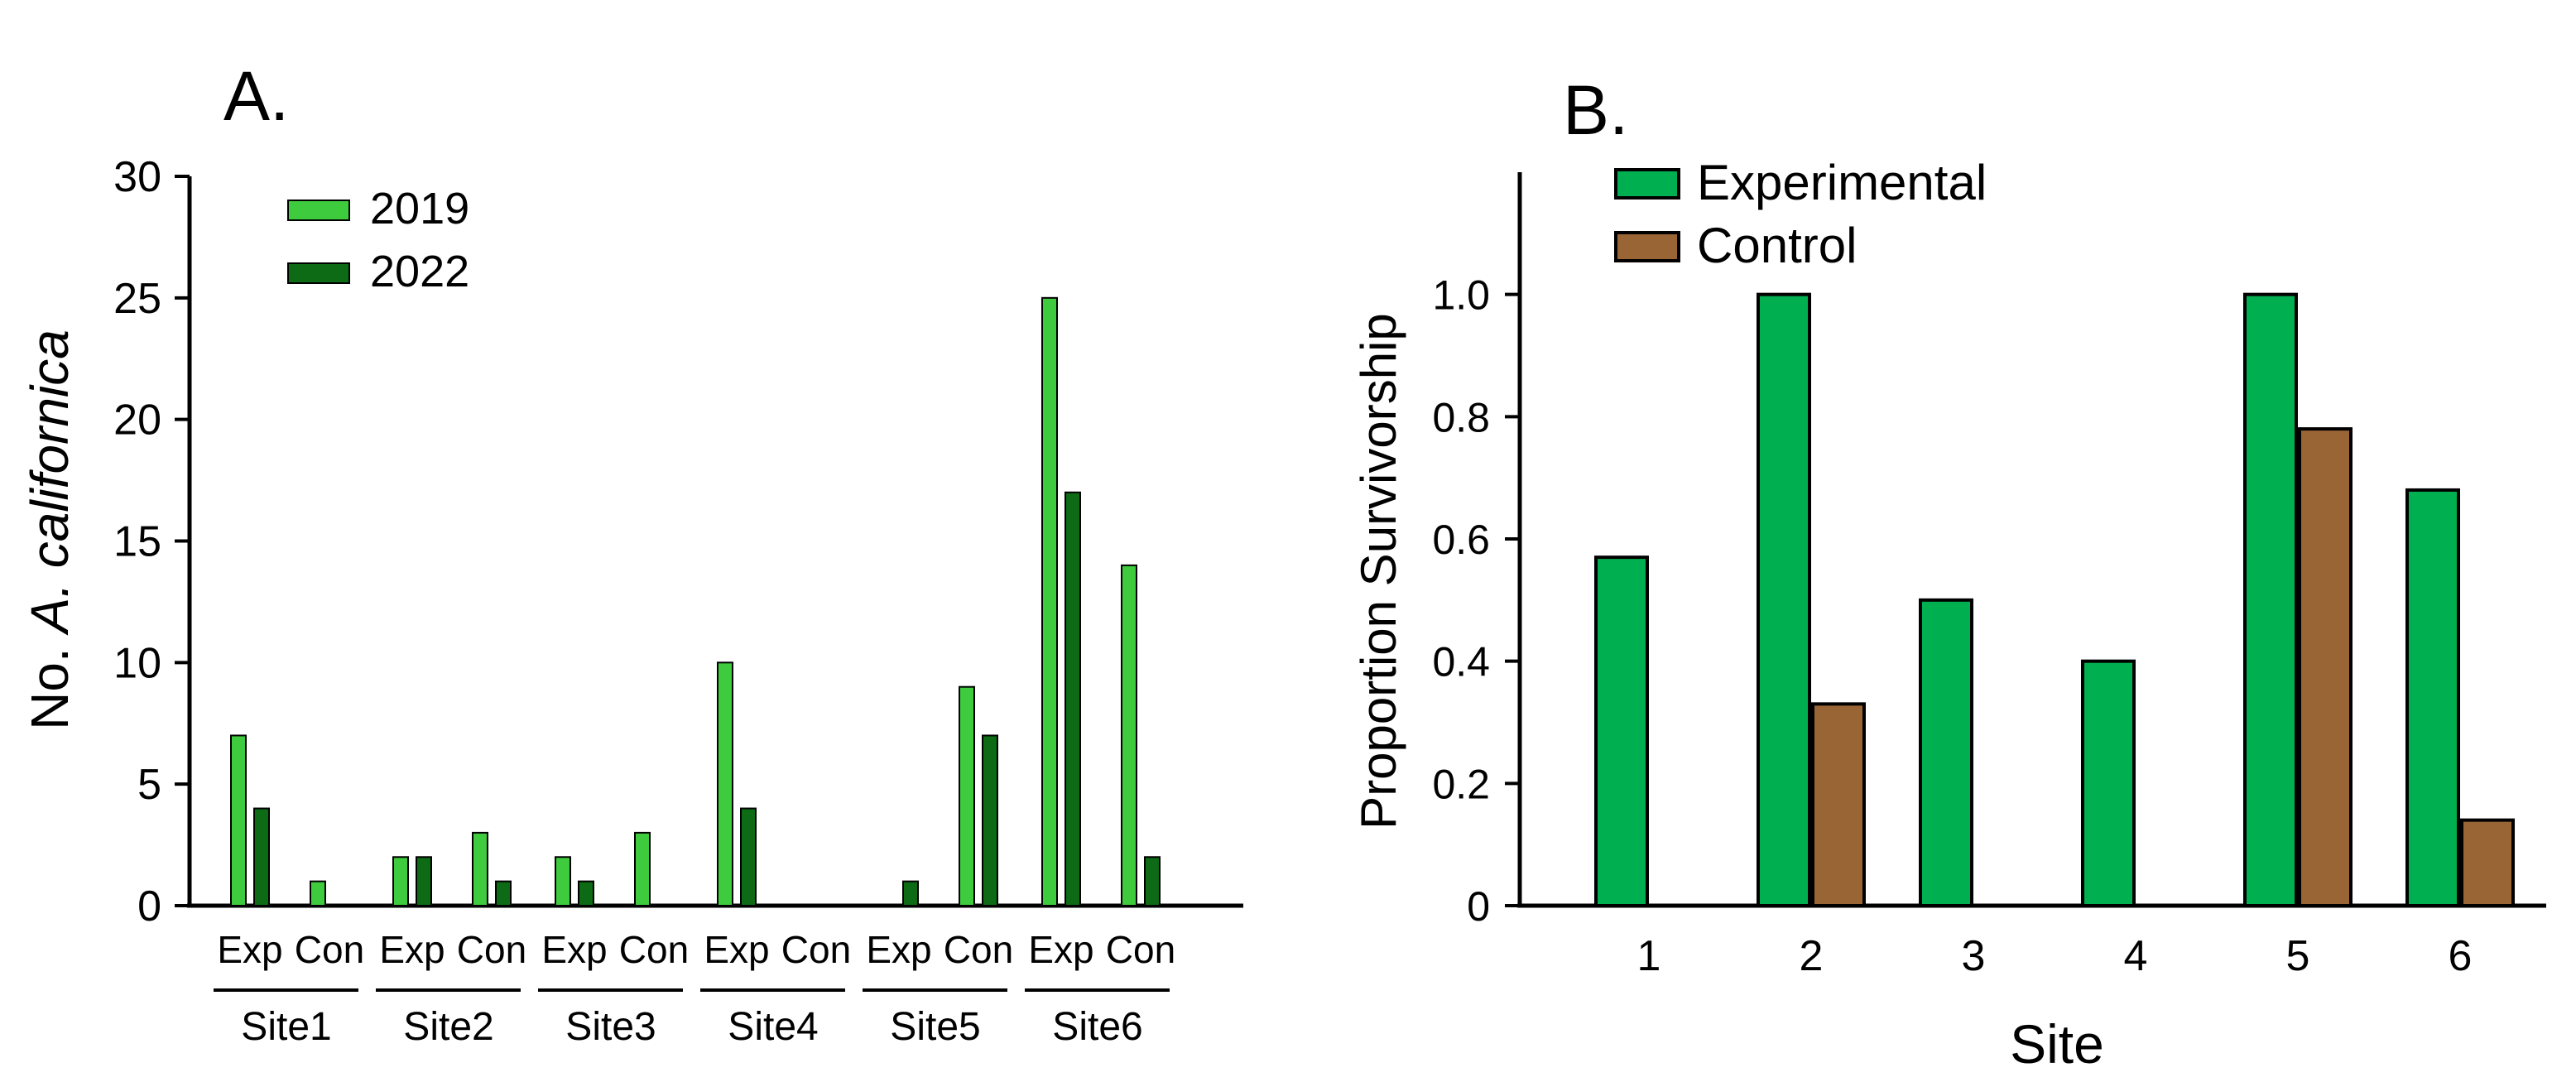 This screenshot has width=2576, height=1082. I want to click on panel-a-y-ticks: 0 5 10 15 20 25 30, so click(151, 542).